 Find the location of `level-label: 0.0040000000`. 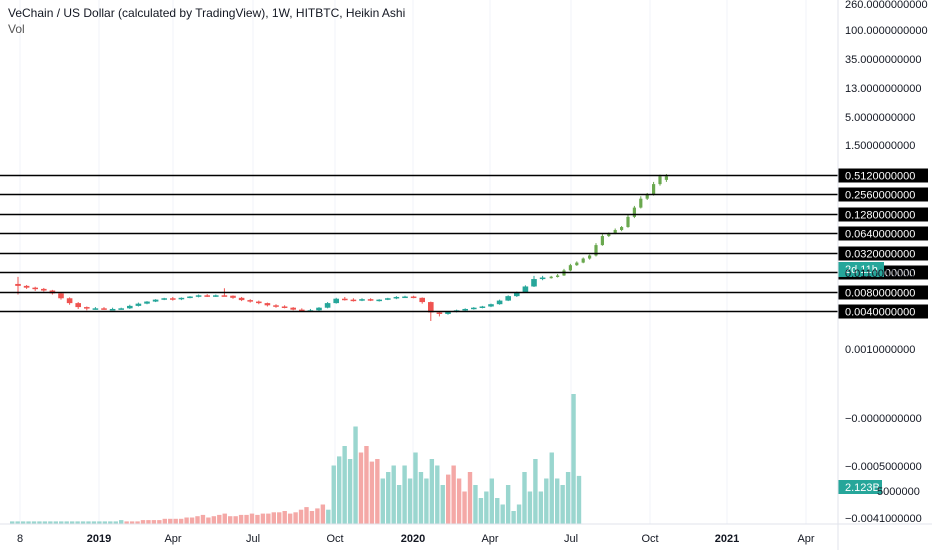

level-label: 0.0040000000 is located at coordinates (880, 313).